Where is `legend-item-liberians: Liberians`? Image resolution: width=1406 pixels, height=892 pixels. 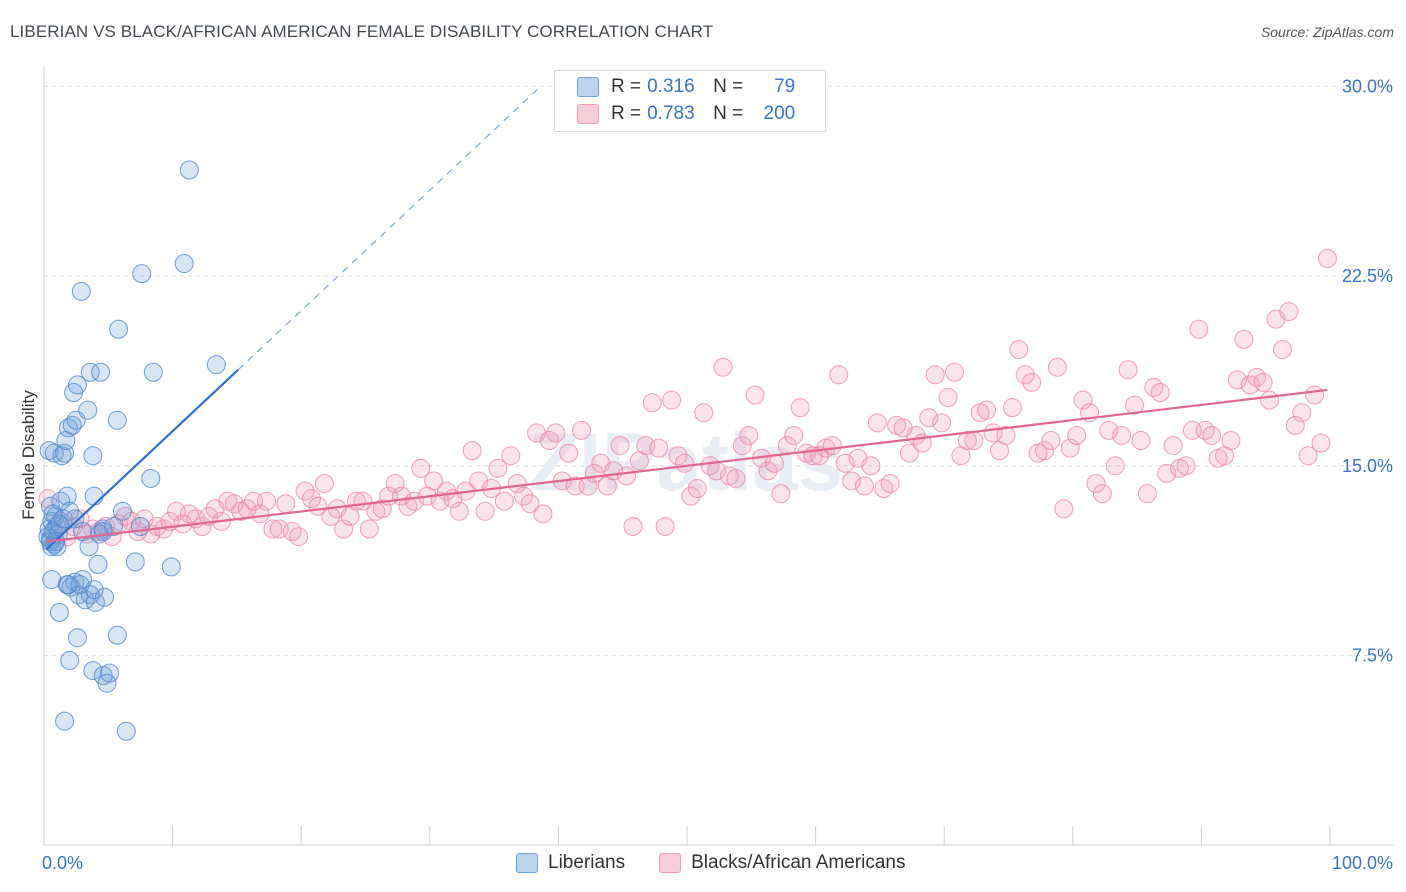
legend-item-liberians: Liberians is located at coordinates (570, 863).